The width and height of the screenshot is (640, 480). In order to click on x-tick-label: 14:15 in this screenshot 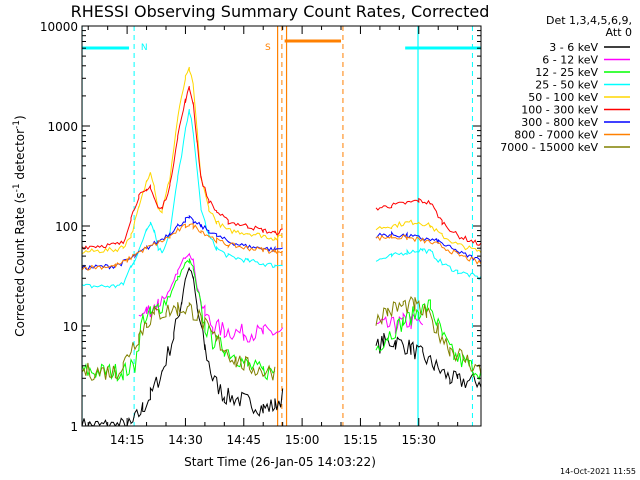, I will do `click(127, 440)`.